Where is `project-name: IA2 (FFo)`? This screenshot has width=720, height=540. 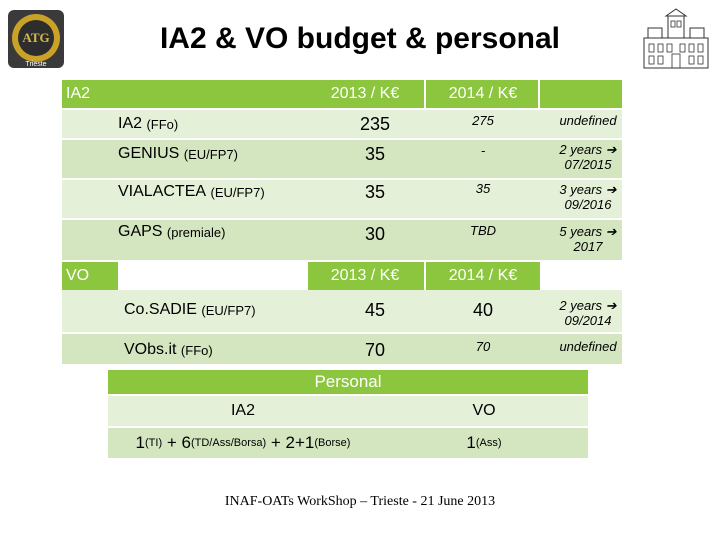 project-name: IA2 (FFo) is located at coordinates (148, 123).